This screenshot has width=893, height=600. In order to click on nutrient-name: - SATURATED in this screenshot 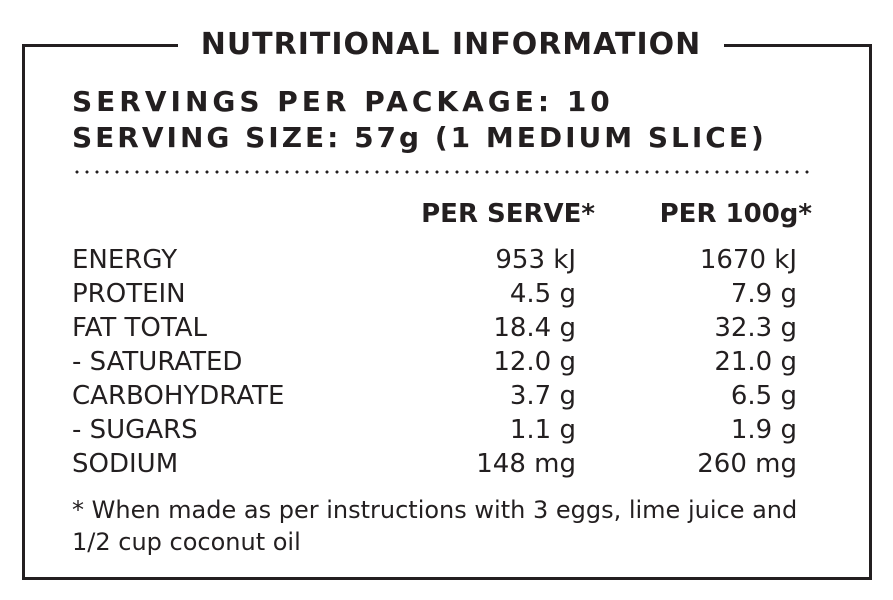, I will do `click(157, 362)`.